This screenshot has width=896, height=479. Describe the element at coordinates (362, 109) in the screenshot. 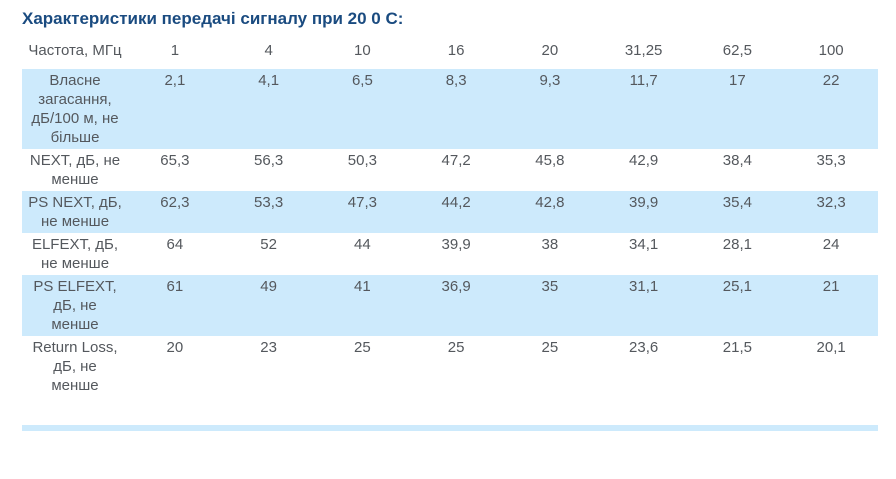

I see `cell: 6,5` at that location.